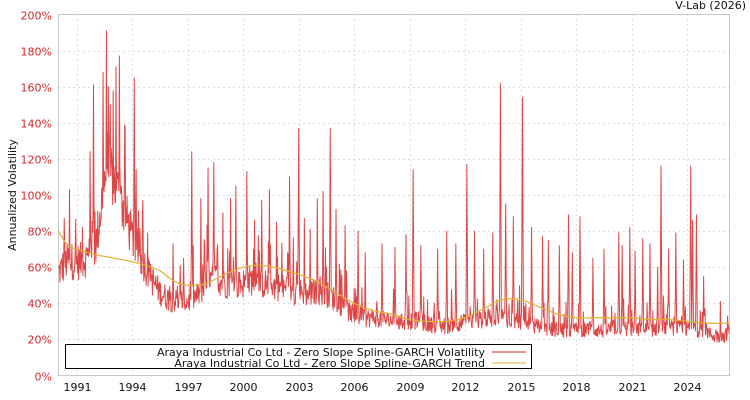 The height and width of the screenshot is (400, 750). Describe the element at coordinates (78, 387) in the screenshot. I see `x-tick-label: 1991` at that location.